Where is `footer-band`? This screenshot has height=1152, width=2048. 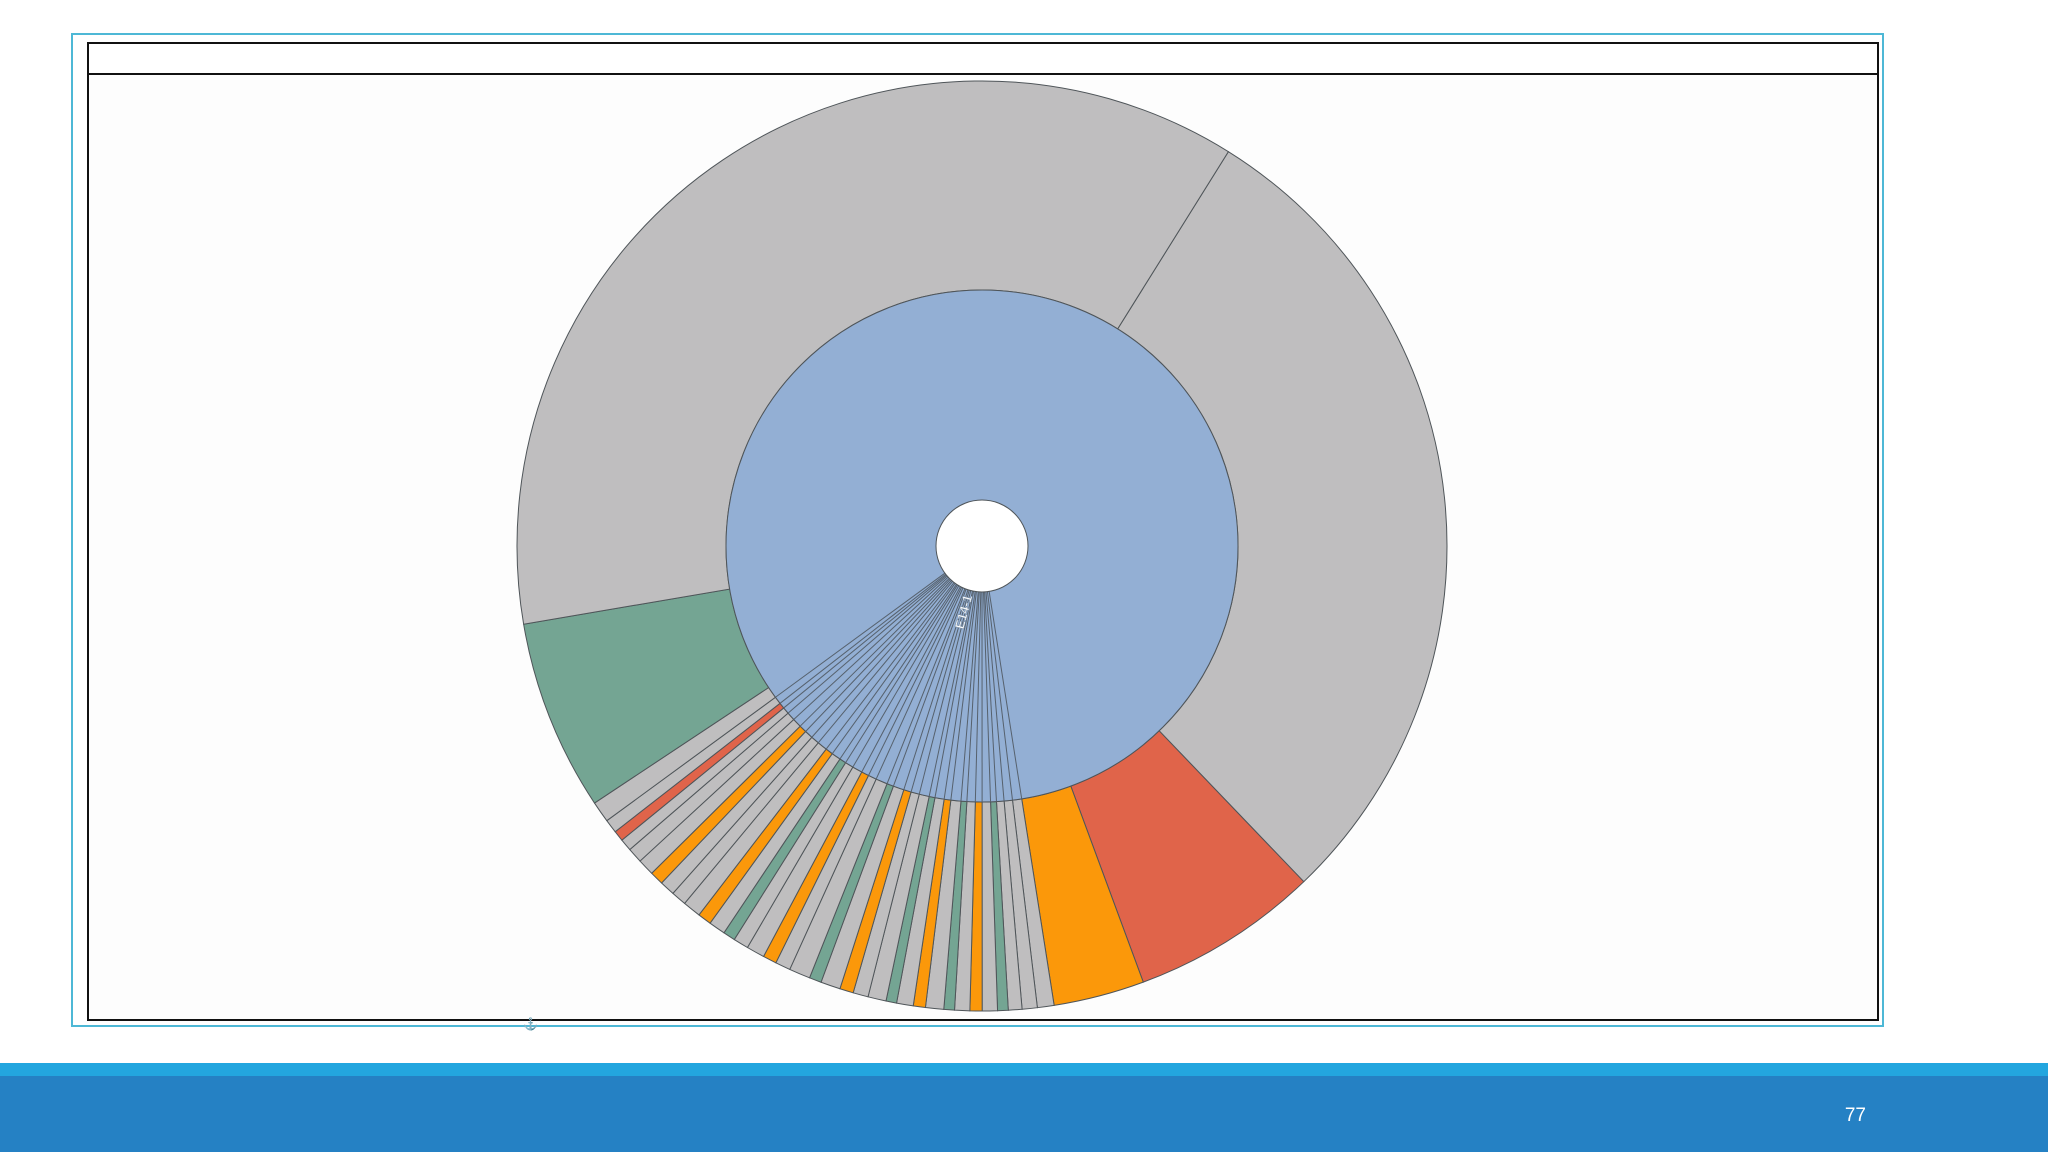 footer-band is located at coordinates (1024, 1114).